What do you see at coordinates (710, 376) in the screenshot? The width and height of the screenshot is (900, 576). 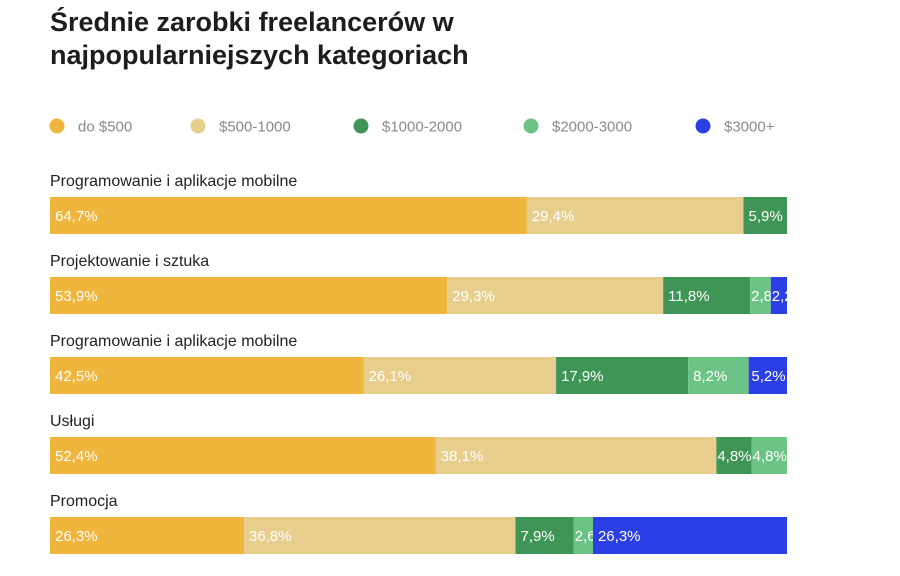 I see `data-label: 8,2%` at bounding box center [710, 376].